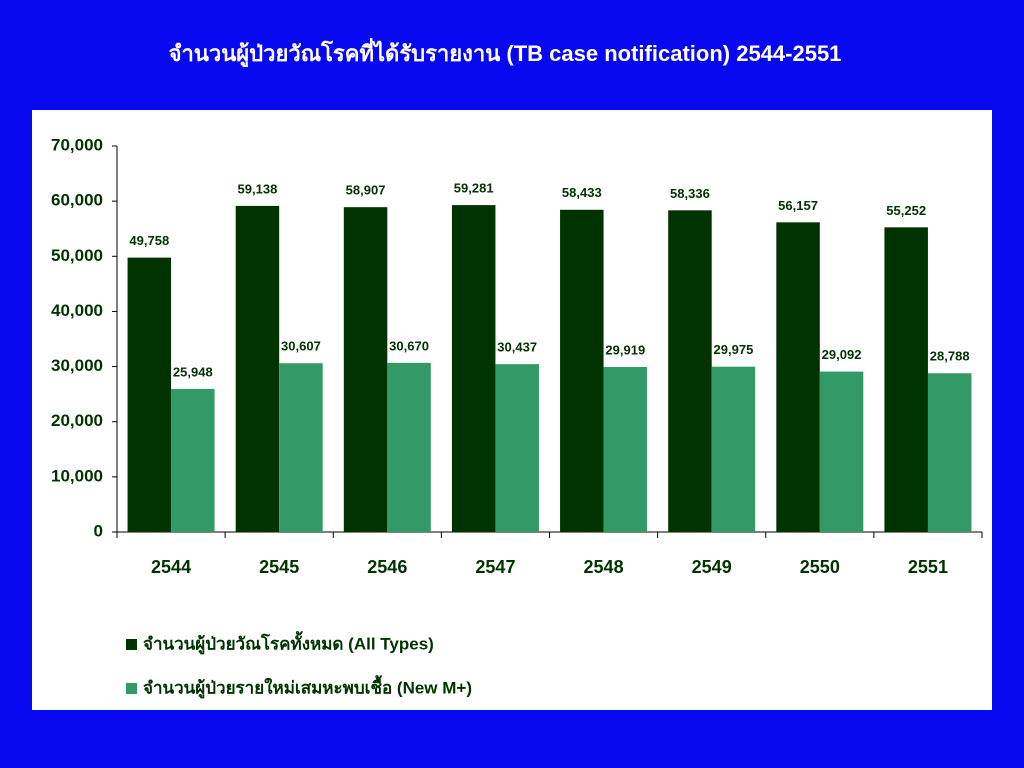 The image size is (1024, 768). What do you see at coordinates (279, 567) in the screenshot?
I see `x-tick-label: 2545` at bounding box center [279, 567].